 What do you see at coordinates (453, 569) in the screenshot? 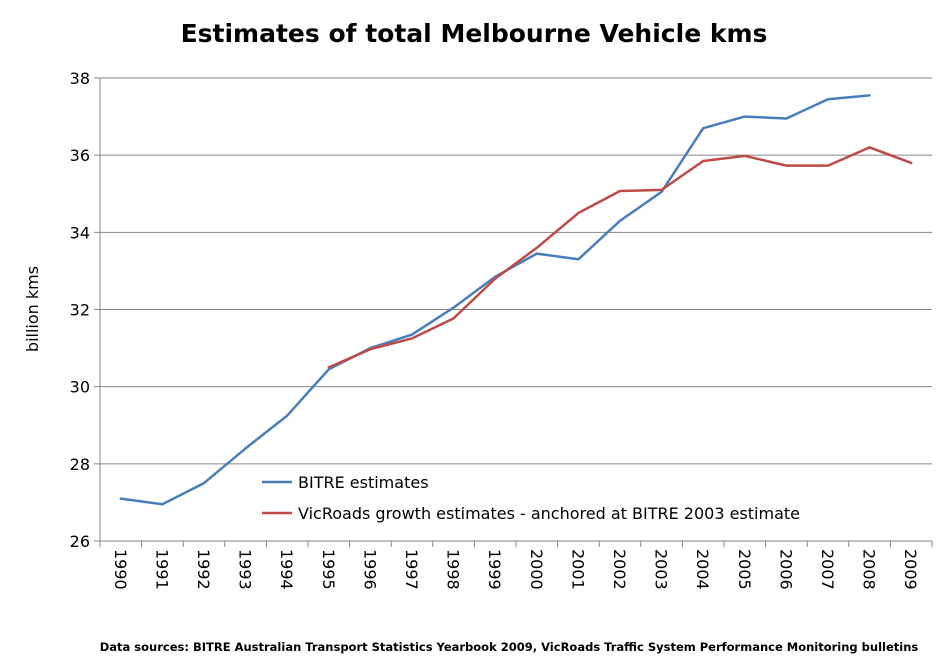
I see `x-tick-label: 1998` at bounding box center [453, 569].